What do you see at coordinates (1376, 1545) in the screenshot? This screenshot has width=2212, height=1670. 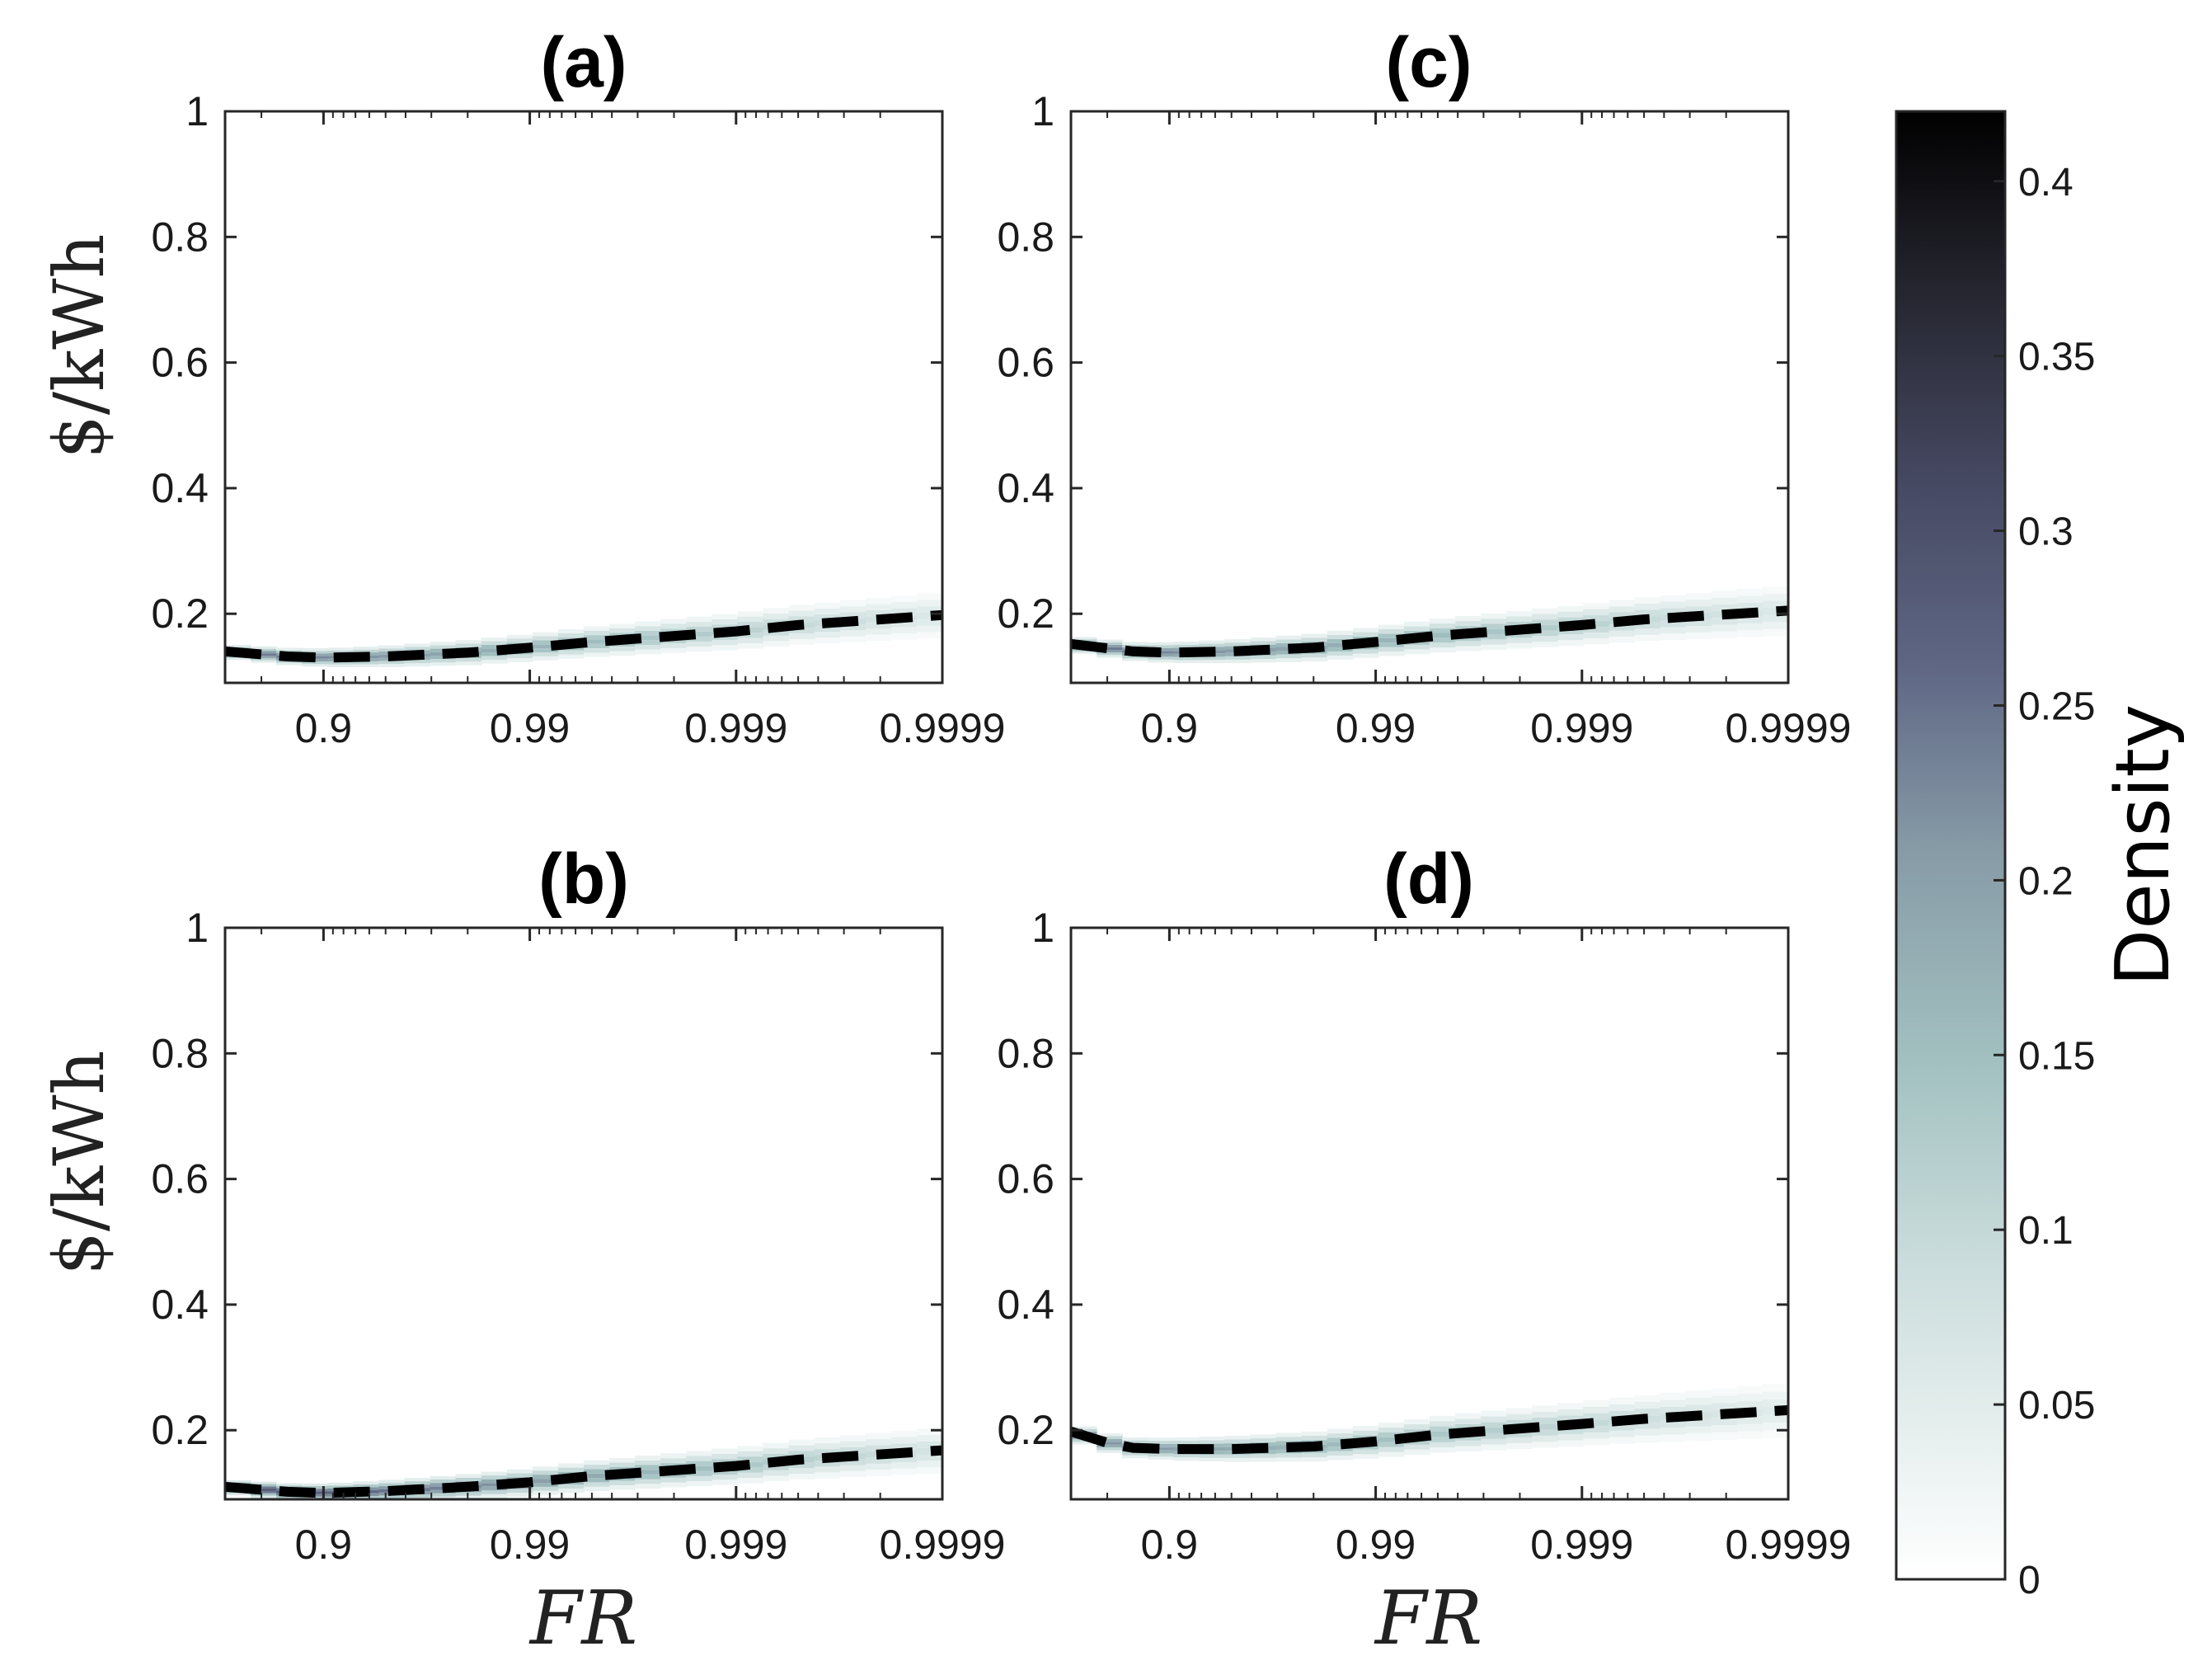 I see `x-tick-label: 0.99` at bounding box center [1376, 1545].